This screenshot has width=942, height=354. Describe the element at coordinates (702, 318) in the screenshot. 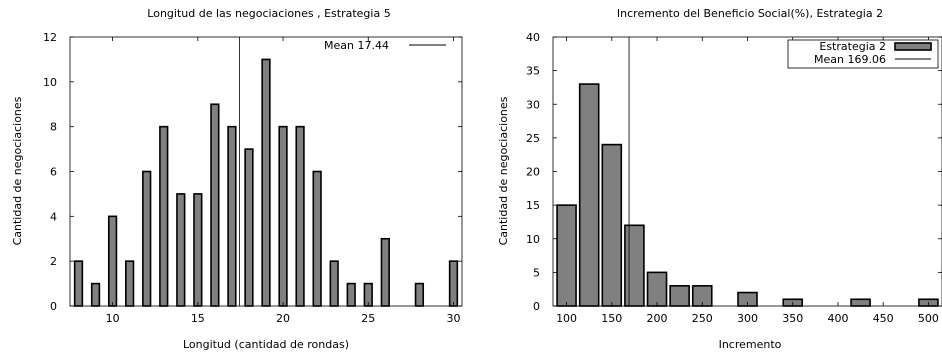

I see `x-tick-label: 250` at that location.